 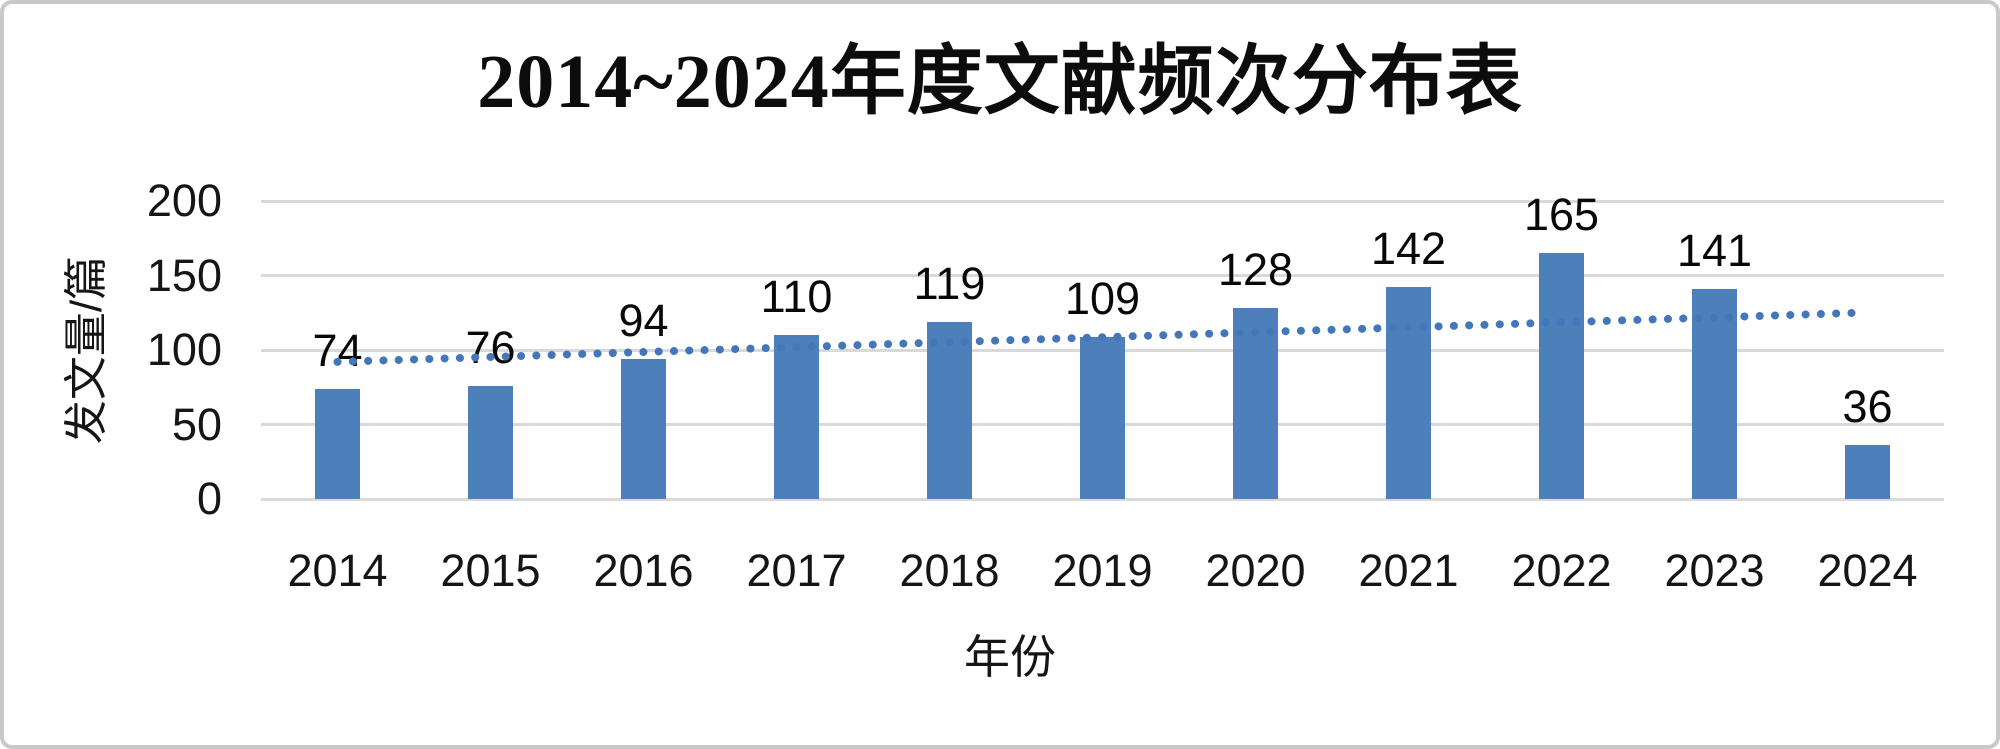 What do you see at coordinates (1714, 393) in the screenshot?
I see `bar-2023` at bounding box center [1714, 393].